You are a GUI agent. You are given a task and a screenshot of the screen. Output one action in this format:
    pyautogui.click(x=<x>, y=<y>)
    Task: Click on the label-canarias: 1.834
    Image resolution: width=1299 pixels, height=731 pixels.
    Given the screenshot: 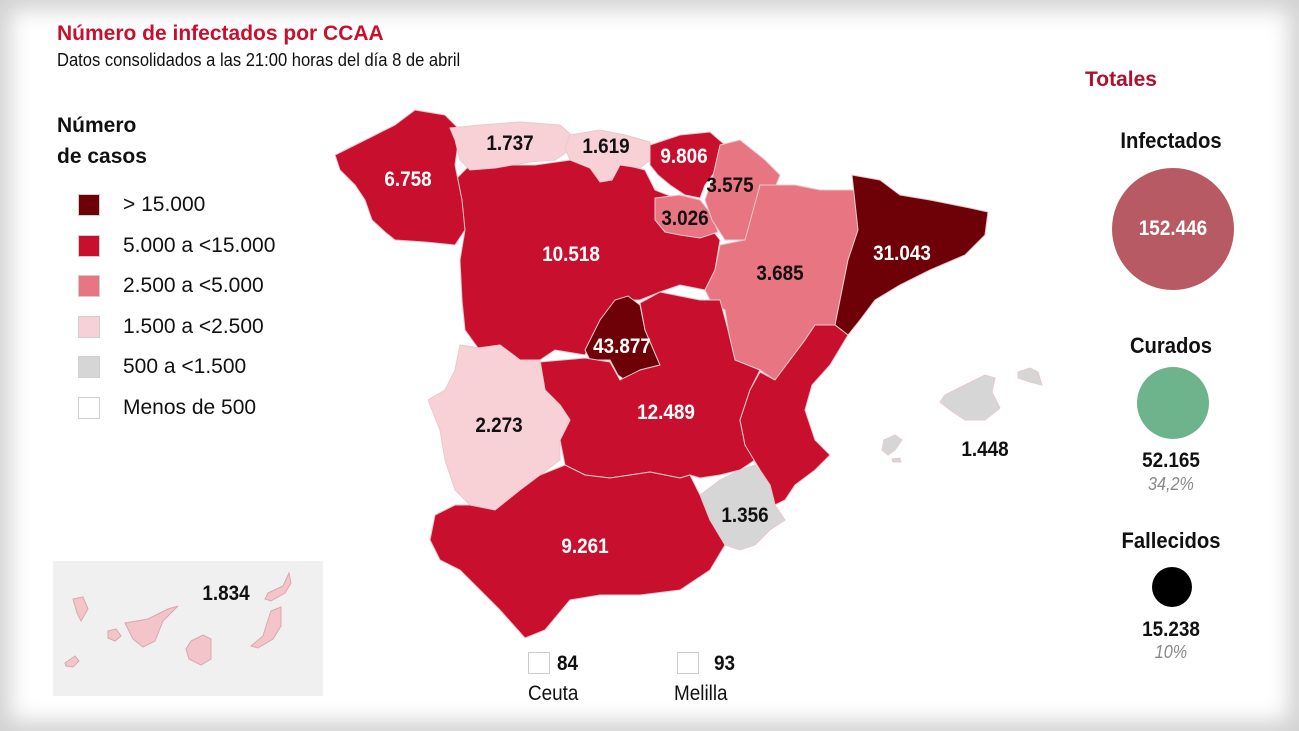 What is the action you would take?
    pyautogui.click(x=226, y=593)
    